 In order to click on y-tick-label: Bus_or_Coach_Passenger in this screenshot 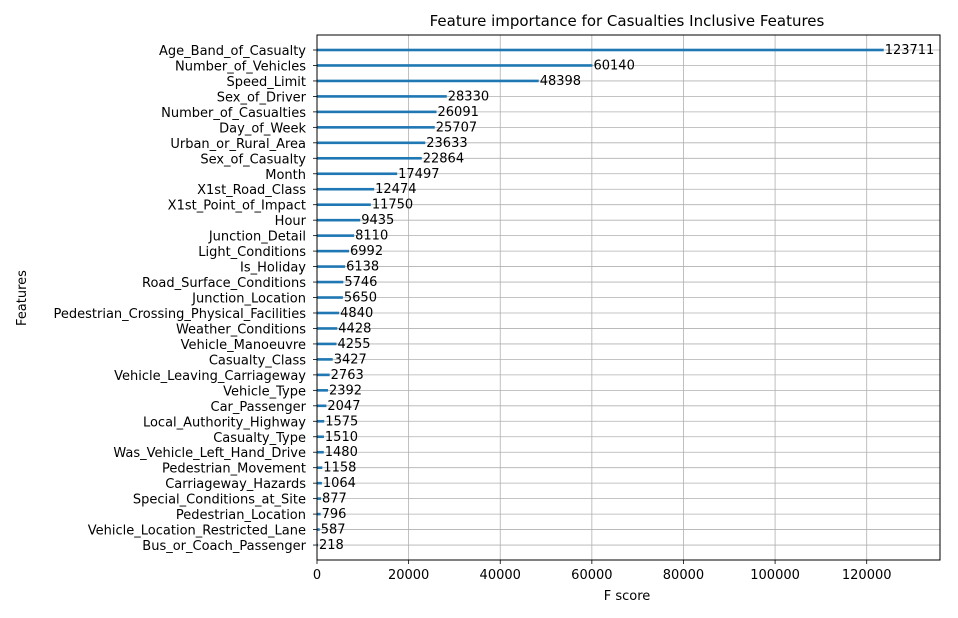, I will do `click(224, 546)`.